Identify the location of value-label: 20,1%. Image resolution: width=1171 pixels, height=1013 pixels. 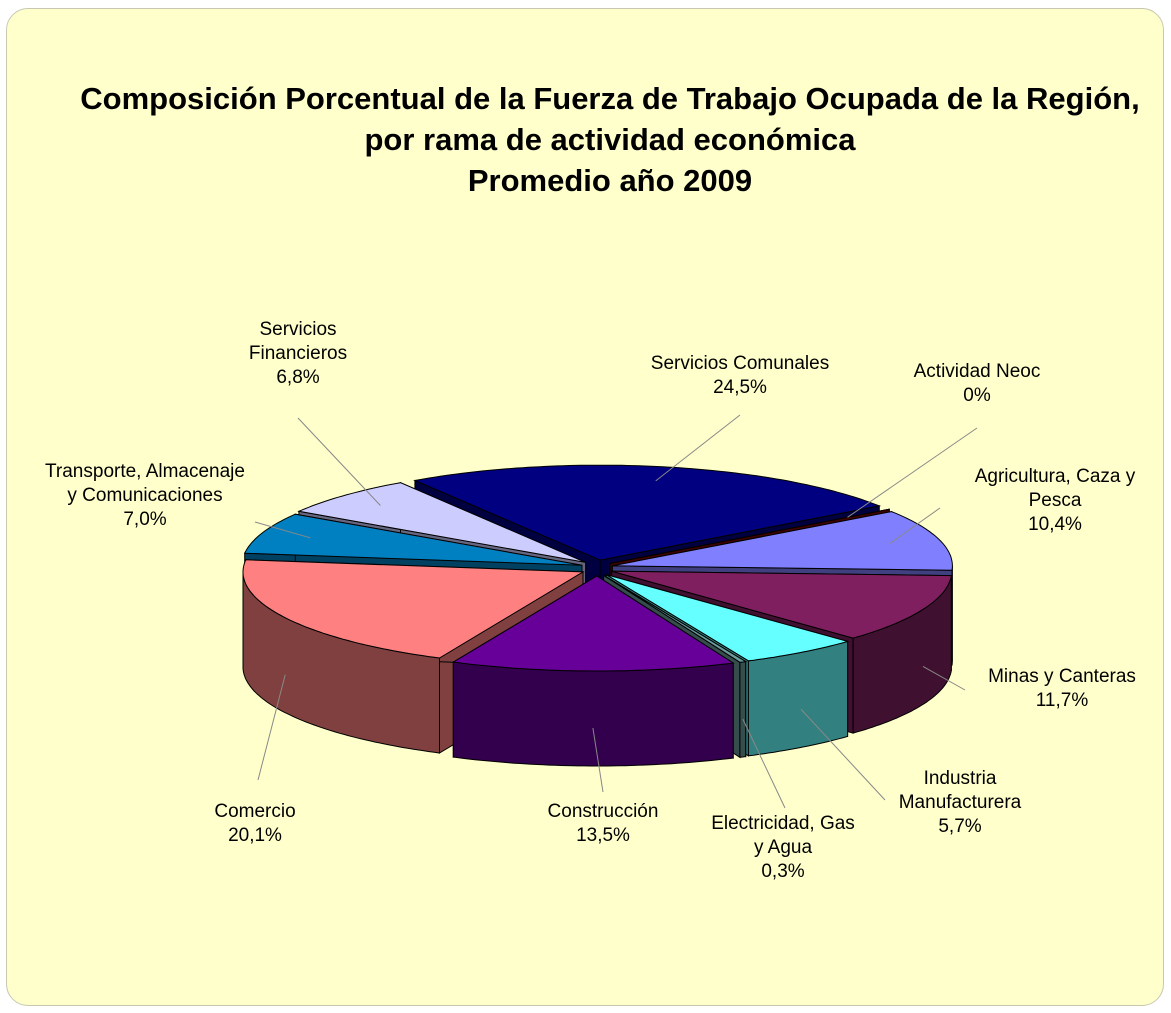
(255, 835).